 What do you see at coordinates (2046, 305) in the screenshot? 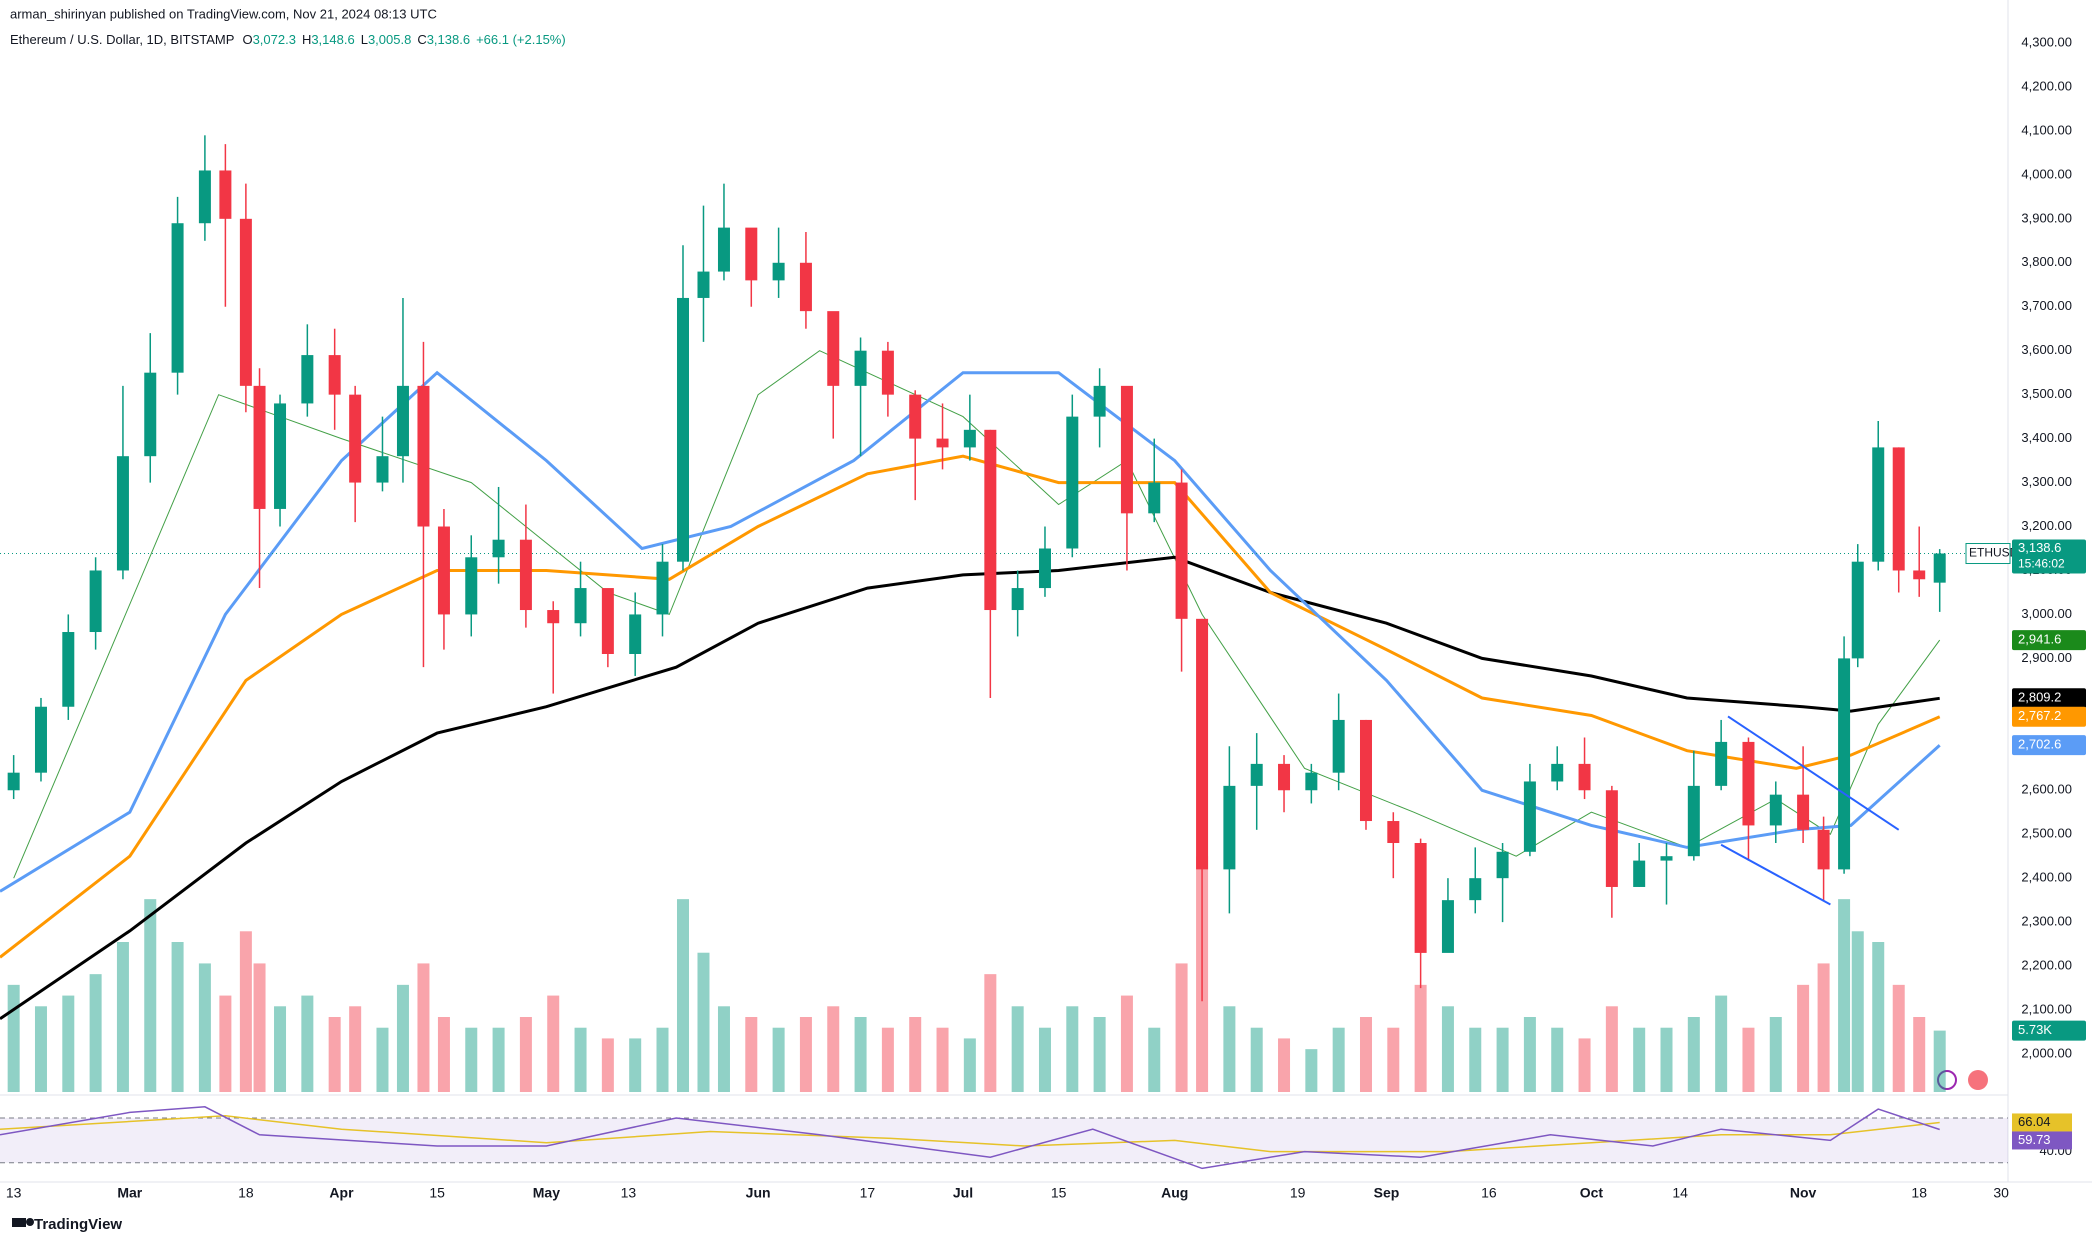
I see `y-tick-label: 3,700.00` at bounding box center [2046, 305].